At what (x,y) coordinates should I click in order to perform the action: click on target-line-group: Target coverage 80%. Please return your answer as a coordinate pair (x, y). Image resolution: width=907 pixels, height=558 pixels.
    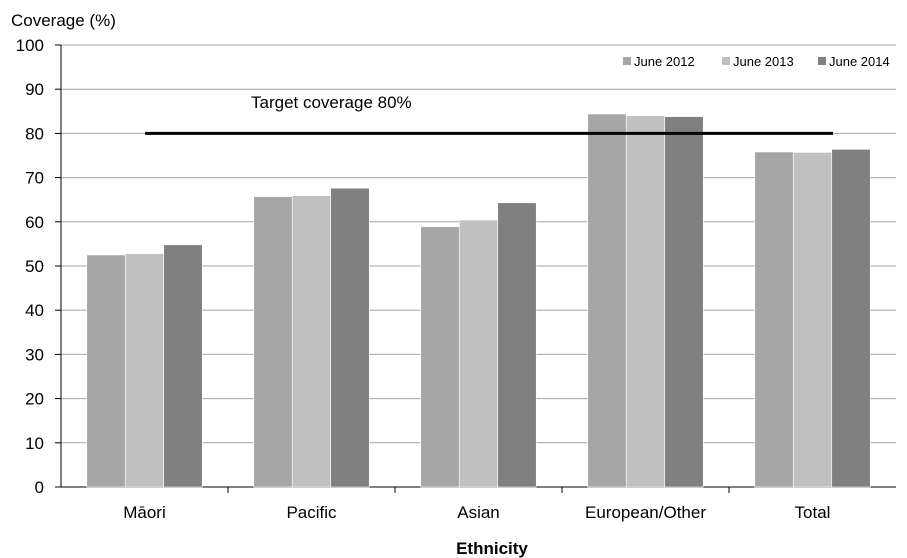
    Looking at the image, I should click on (489, 114).